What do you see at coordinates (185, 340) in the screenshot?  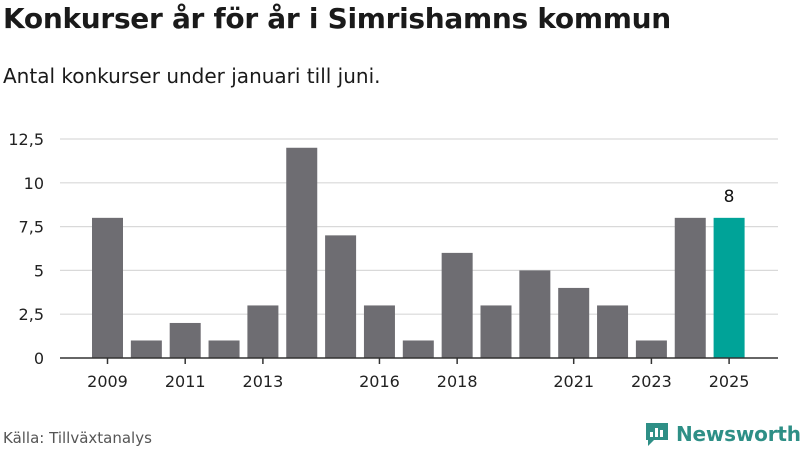 I see `bar-2011` at bounding box center [185, 340].